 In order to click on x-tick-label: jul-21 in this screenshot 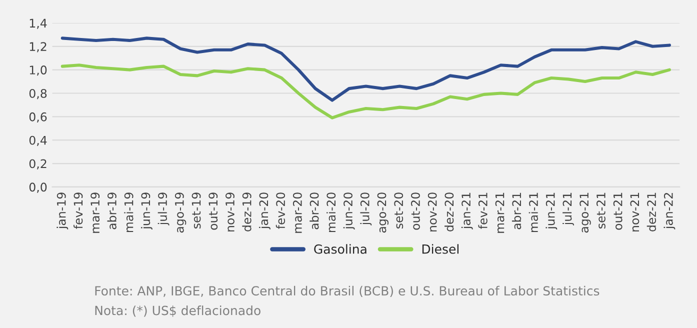, I will do `click(568, 209)`.